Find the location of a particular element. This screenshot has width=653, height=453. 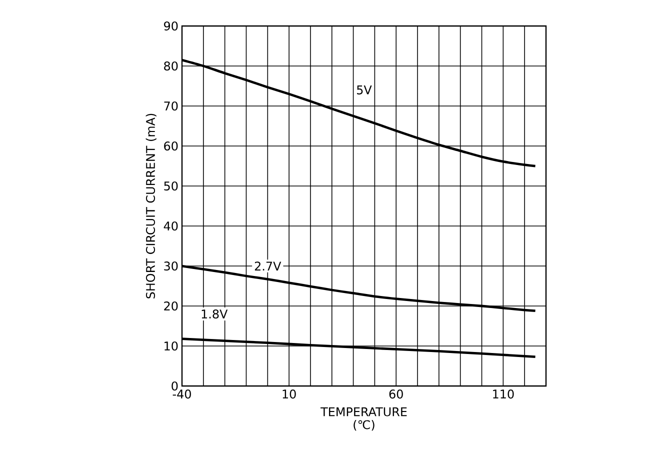

y-tick-label: 50 is located at coordinates (171, 186).